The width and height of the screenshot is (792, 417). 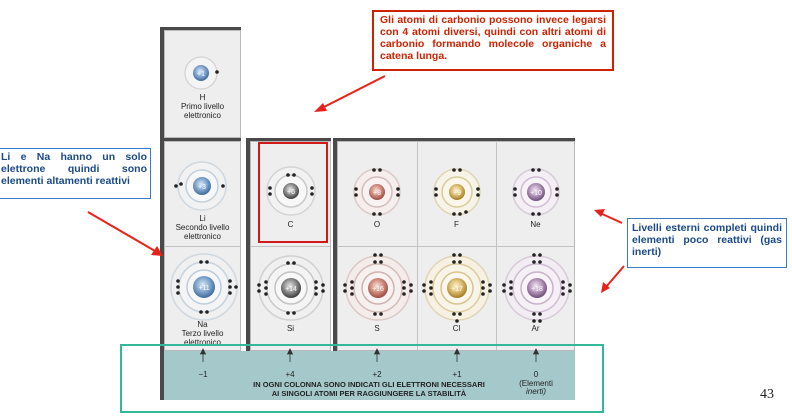 What do you see at coordinates (203, 288) in the screenshot?
I see `nucleus-label-na: +11` at bounding box center [203, 288].